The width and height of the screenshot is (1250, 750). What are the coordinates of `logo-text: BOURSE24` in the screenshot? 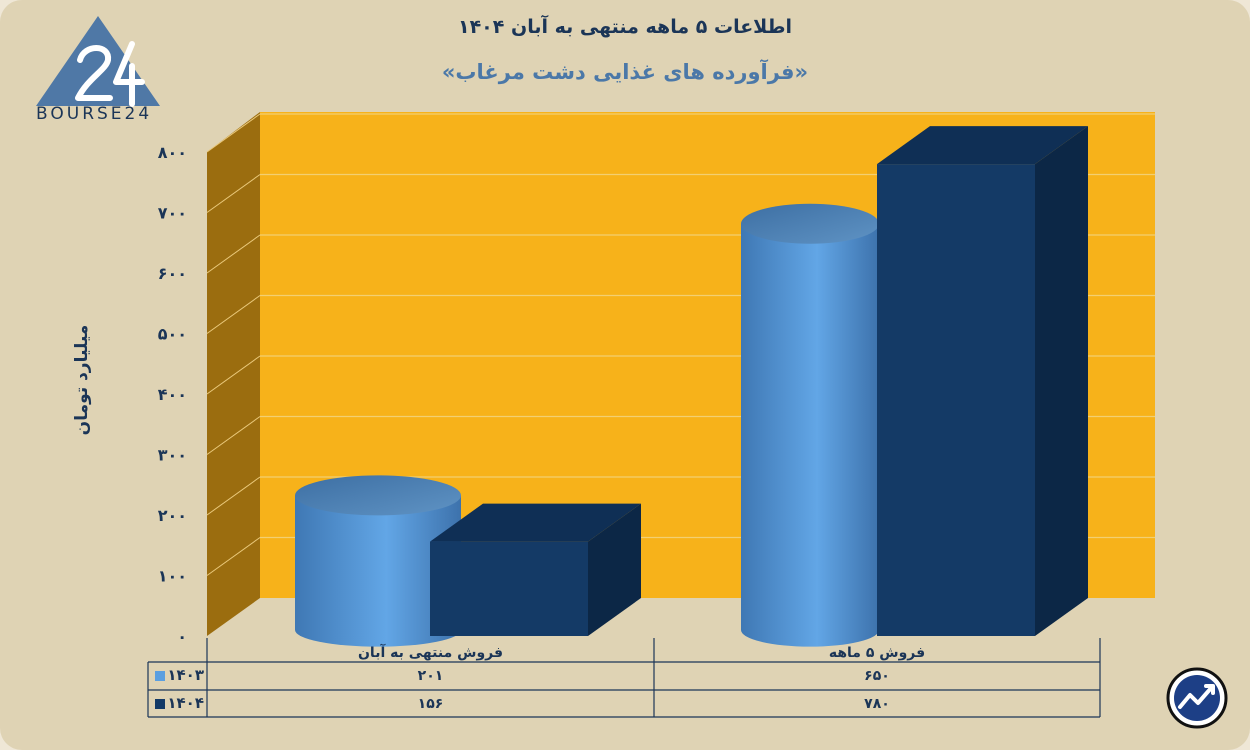 It's located at (94, 114).